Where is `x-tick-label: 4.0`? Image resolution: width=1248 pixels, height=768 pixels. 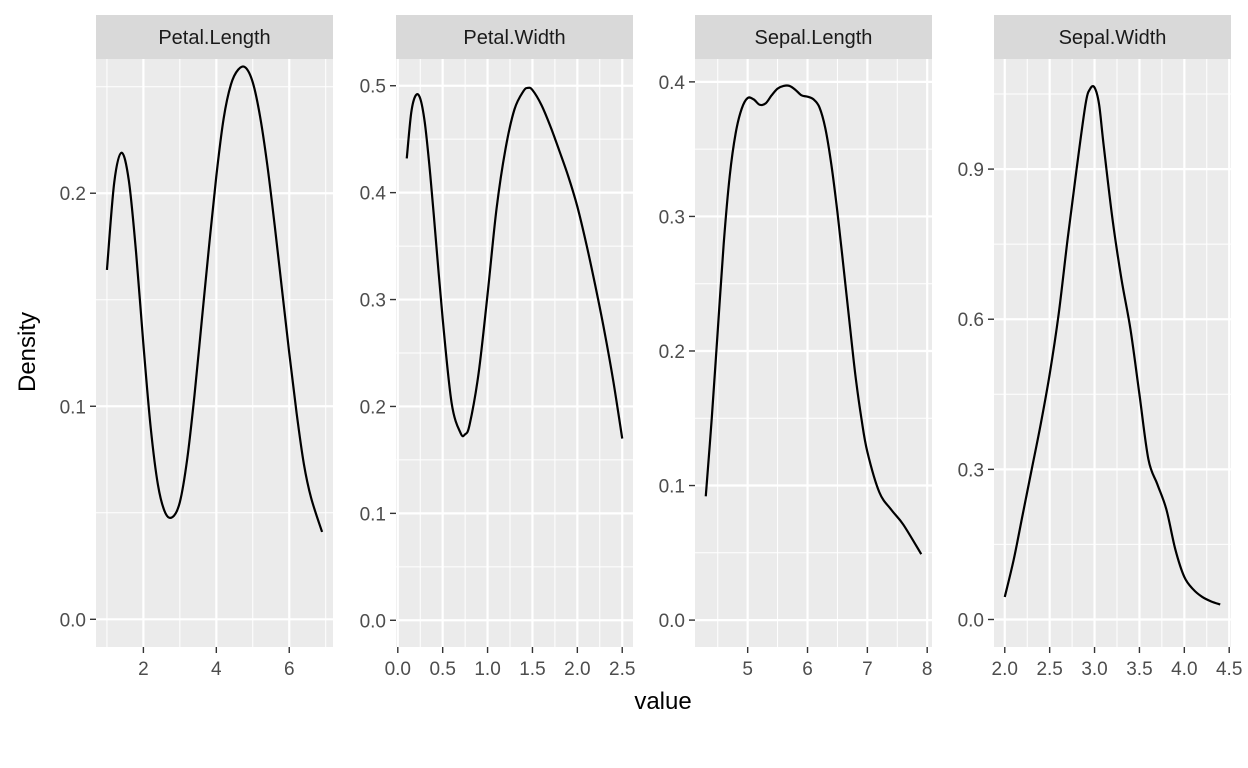 x-tick-label: 4.0 is located at coordinates (1184, 669).